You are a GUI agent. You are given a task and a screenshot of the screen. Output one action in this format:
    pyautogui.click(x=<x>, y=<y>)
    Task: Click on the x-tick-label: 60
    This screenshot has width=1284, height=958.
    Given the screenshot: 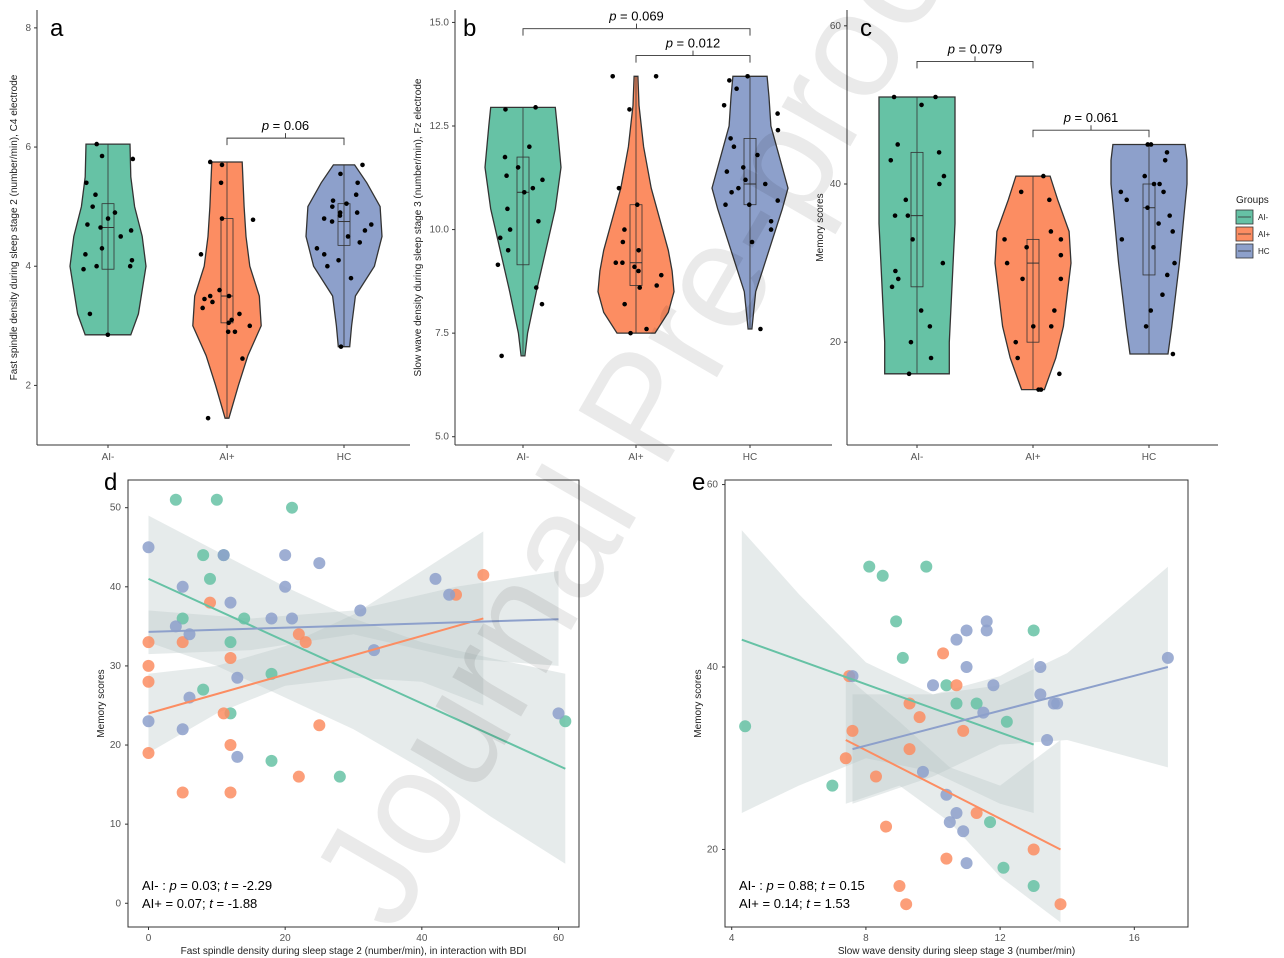 What is the action you would take?
    pyautogui.click(x=559, y=938)
    